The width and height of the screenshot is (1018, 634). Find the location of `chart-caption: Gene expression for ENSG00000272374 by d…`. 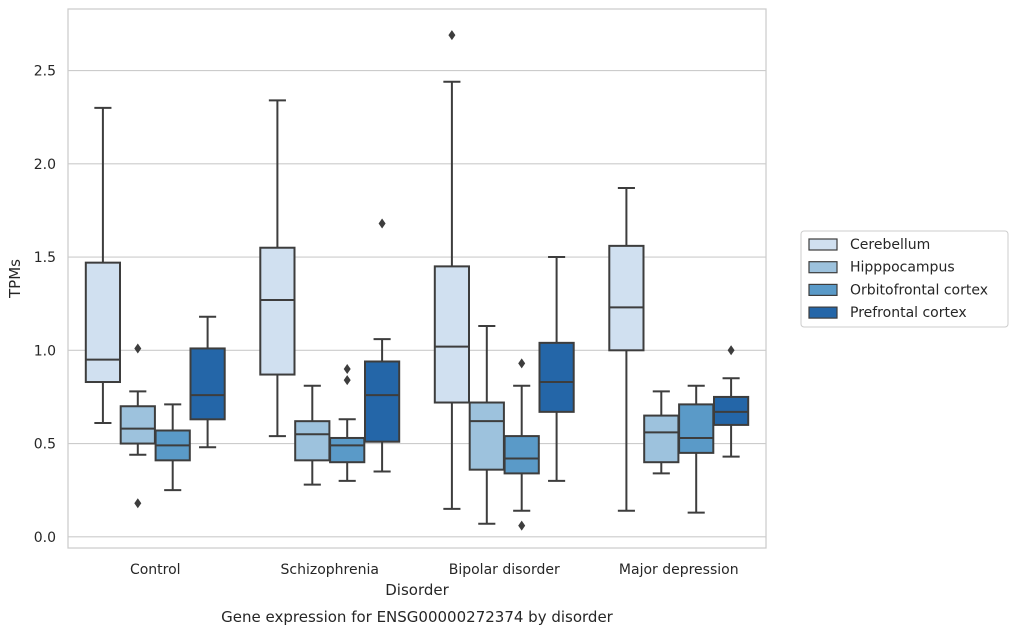

chart-caption: Gene expression for ENSG00000272374 by d… is located at coordinates (417, 617).